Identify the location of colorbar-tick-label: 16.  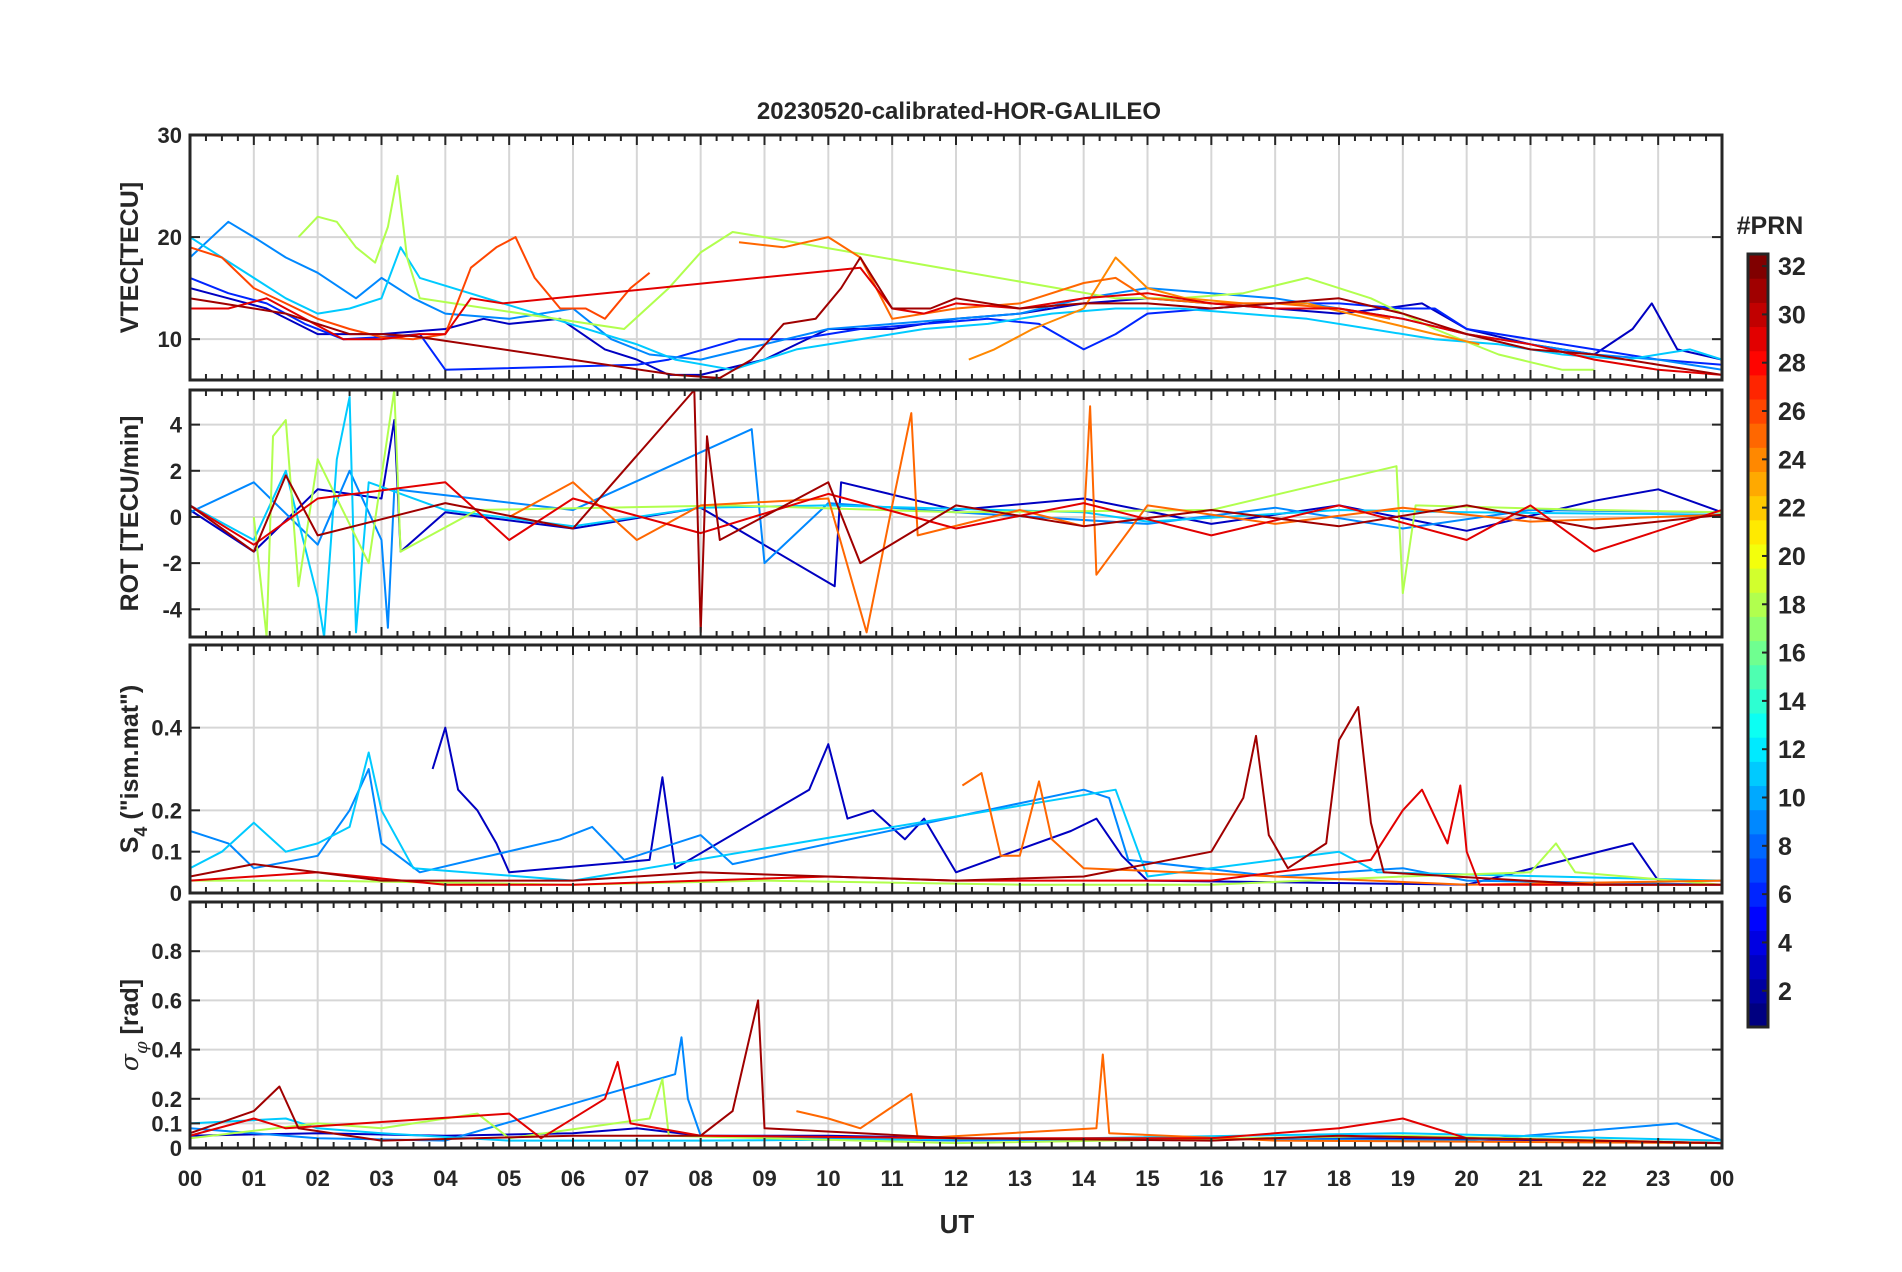
(1792, 654).